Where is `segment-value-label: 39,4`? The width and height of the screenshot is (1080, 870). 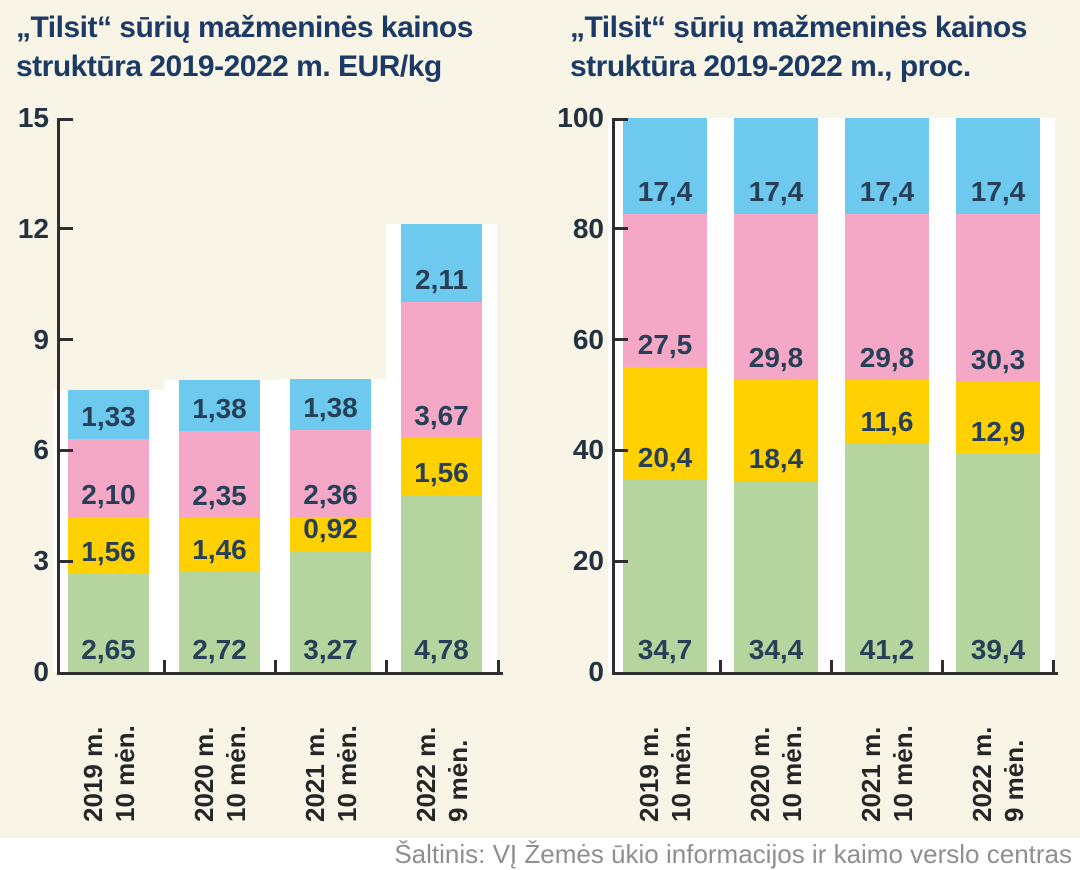
segment-value-label: 39,4 is located at coordinates (998, 649).